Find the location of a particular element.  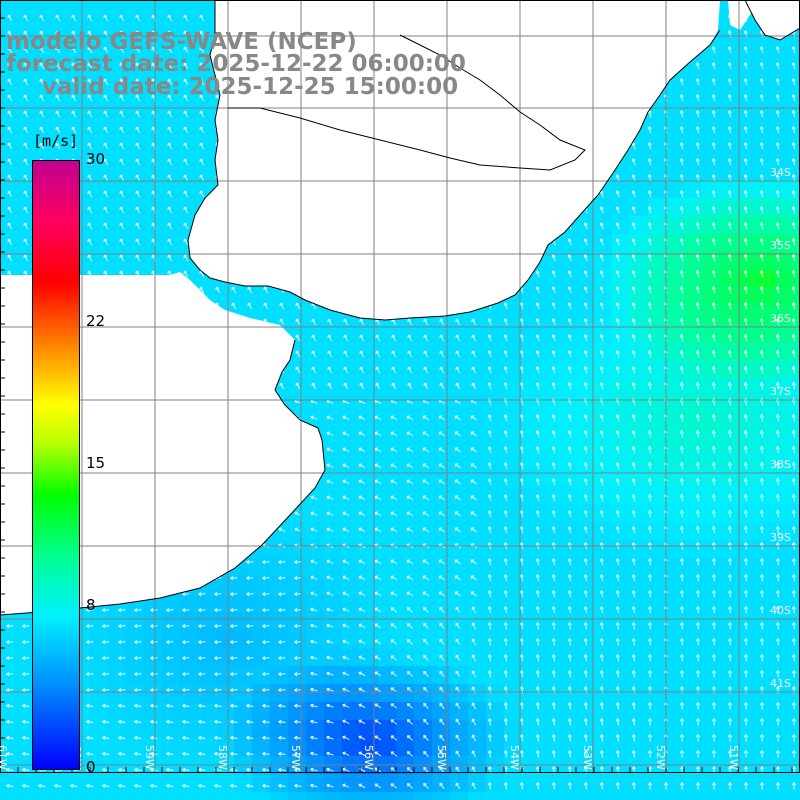

land-brazil is located at coordinates (772, 20).